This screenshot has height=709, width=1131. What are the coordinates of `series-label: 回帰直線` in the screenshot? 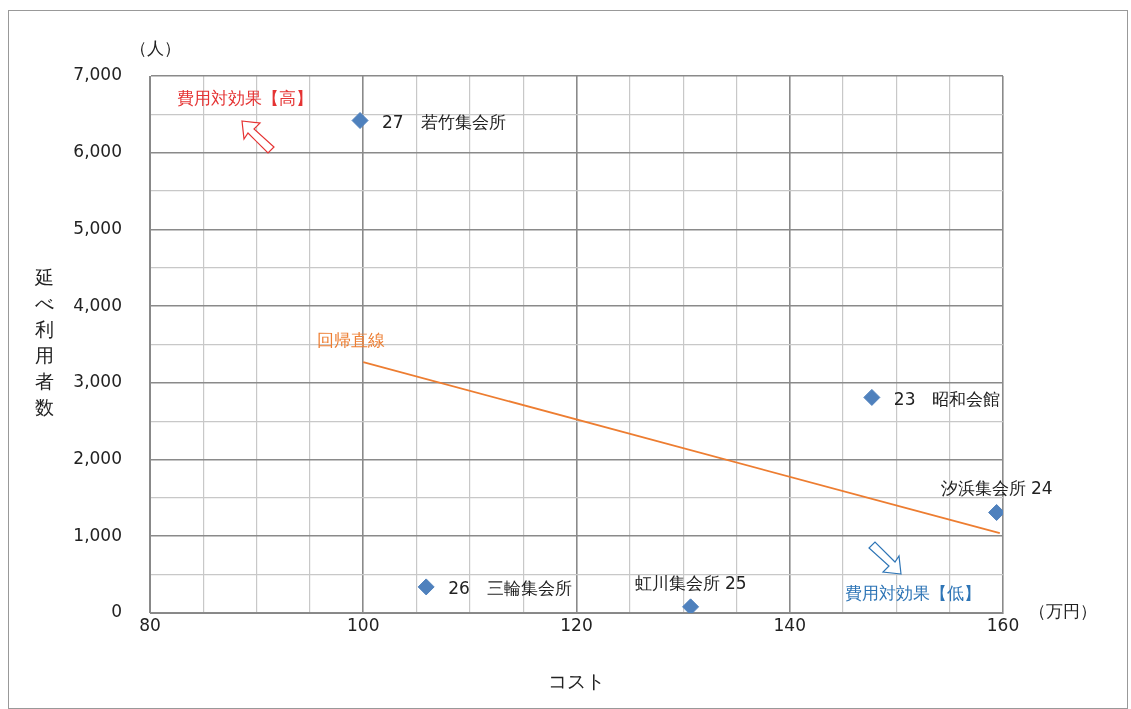 It's located at (351, 340).